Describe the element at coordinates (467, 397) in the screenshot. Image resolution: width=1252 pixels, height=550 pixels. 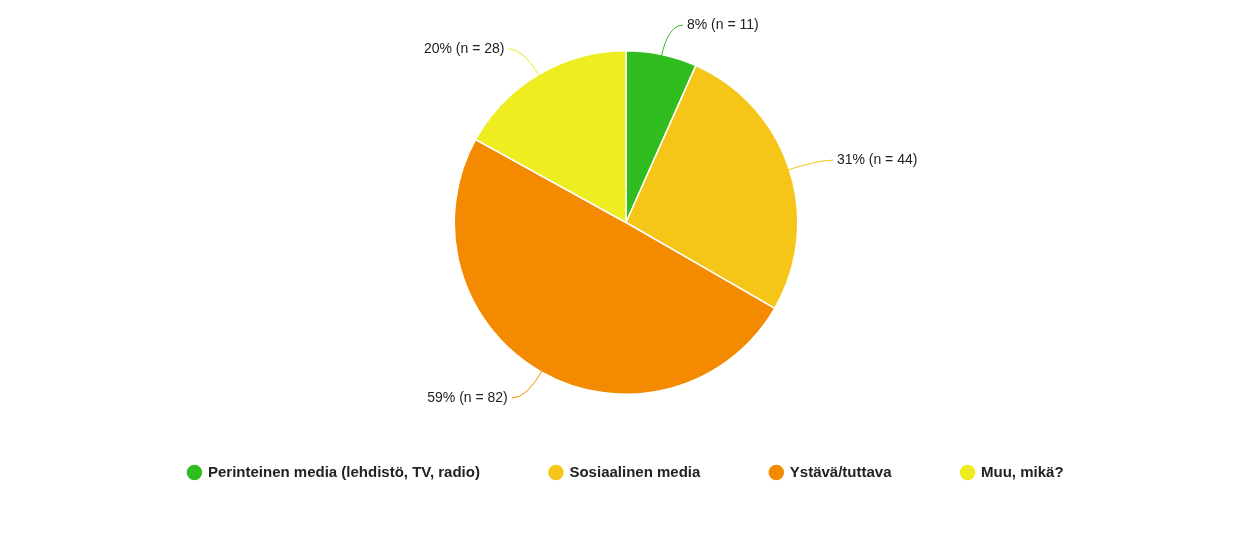
I see `data-label: 59% (n = 82)` at that location.